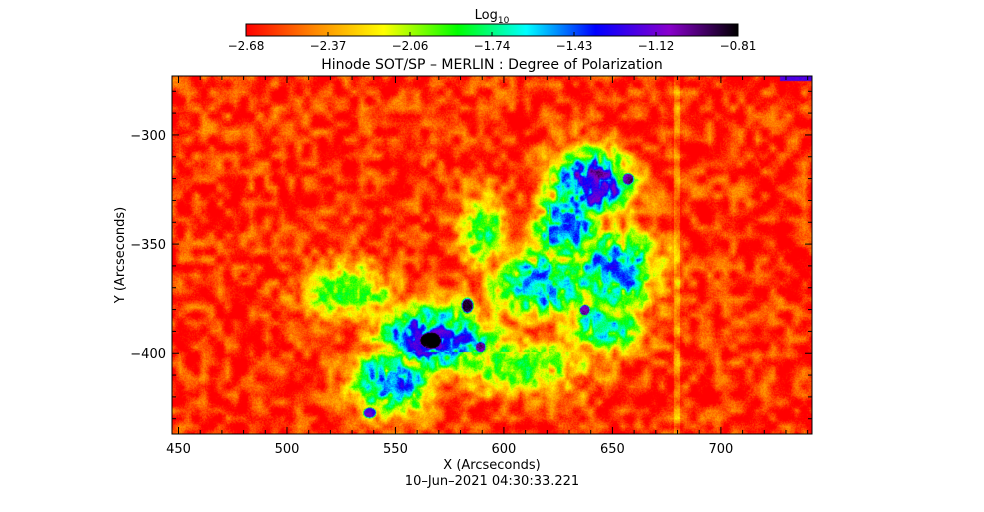 Image resolution: width=984 pixels, height=512 pixels. What do you see at coordinates (492, 481) in the screenshot?
I see `timestamp: 10–Jun–2021 04:30:33.221` at bounding box center [492, 481].